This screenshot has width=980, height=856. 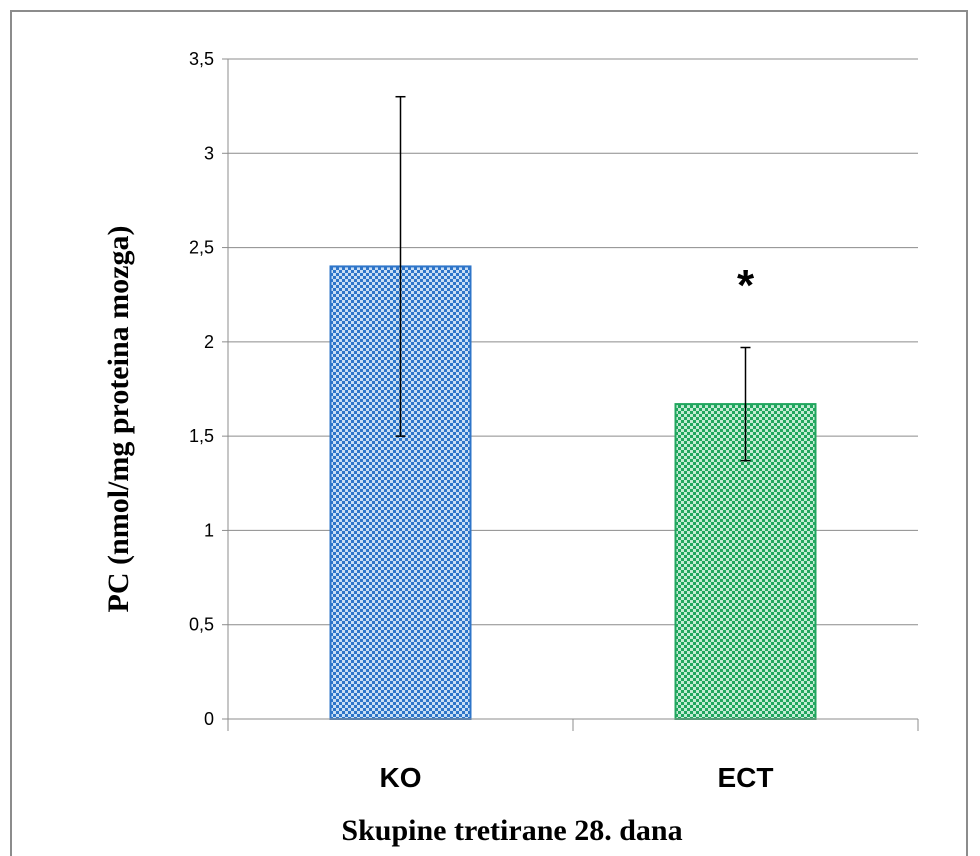 I want to click on significance-marker: *, so click(x=746, y=285).